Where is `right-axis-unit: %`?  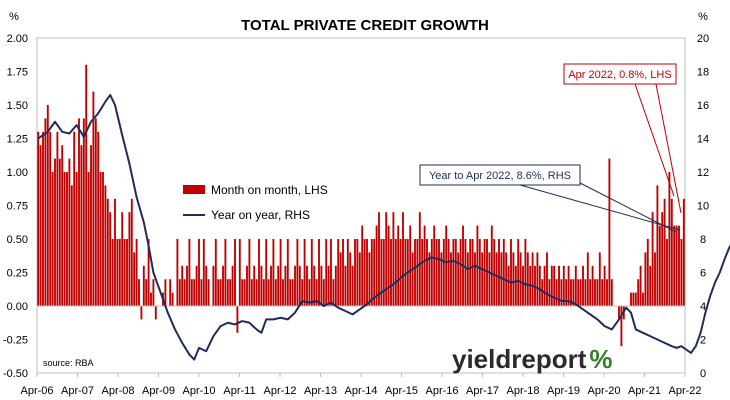 right-axis-unit: % is located at coordinates (703, 17).